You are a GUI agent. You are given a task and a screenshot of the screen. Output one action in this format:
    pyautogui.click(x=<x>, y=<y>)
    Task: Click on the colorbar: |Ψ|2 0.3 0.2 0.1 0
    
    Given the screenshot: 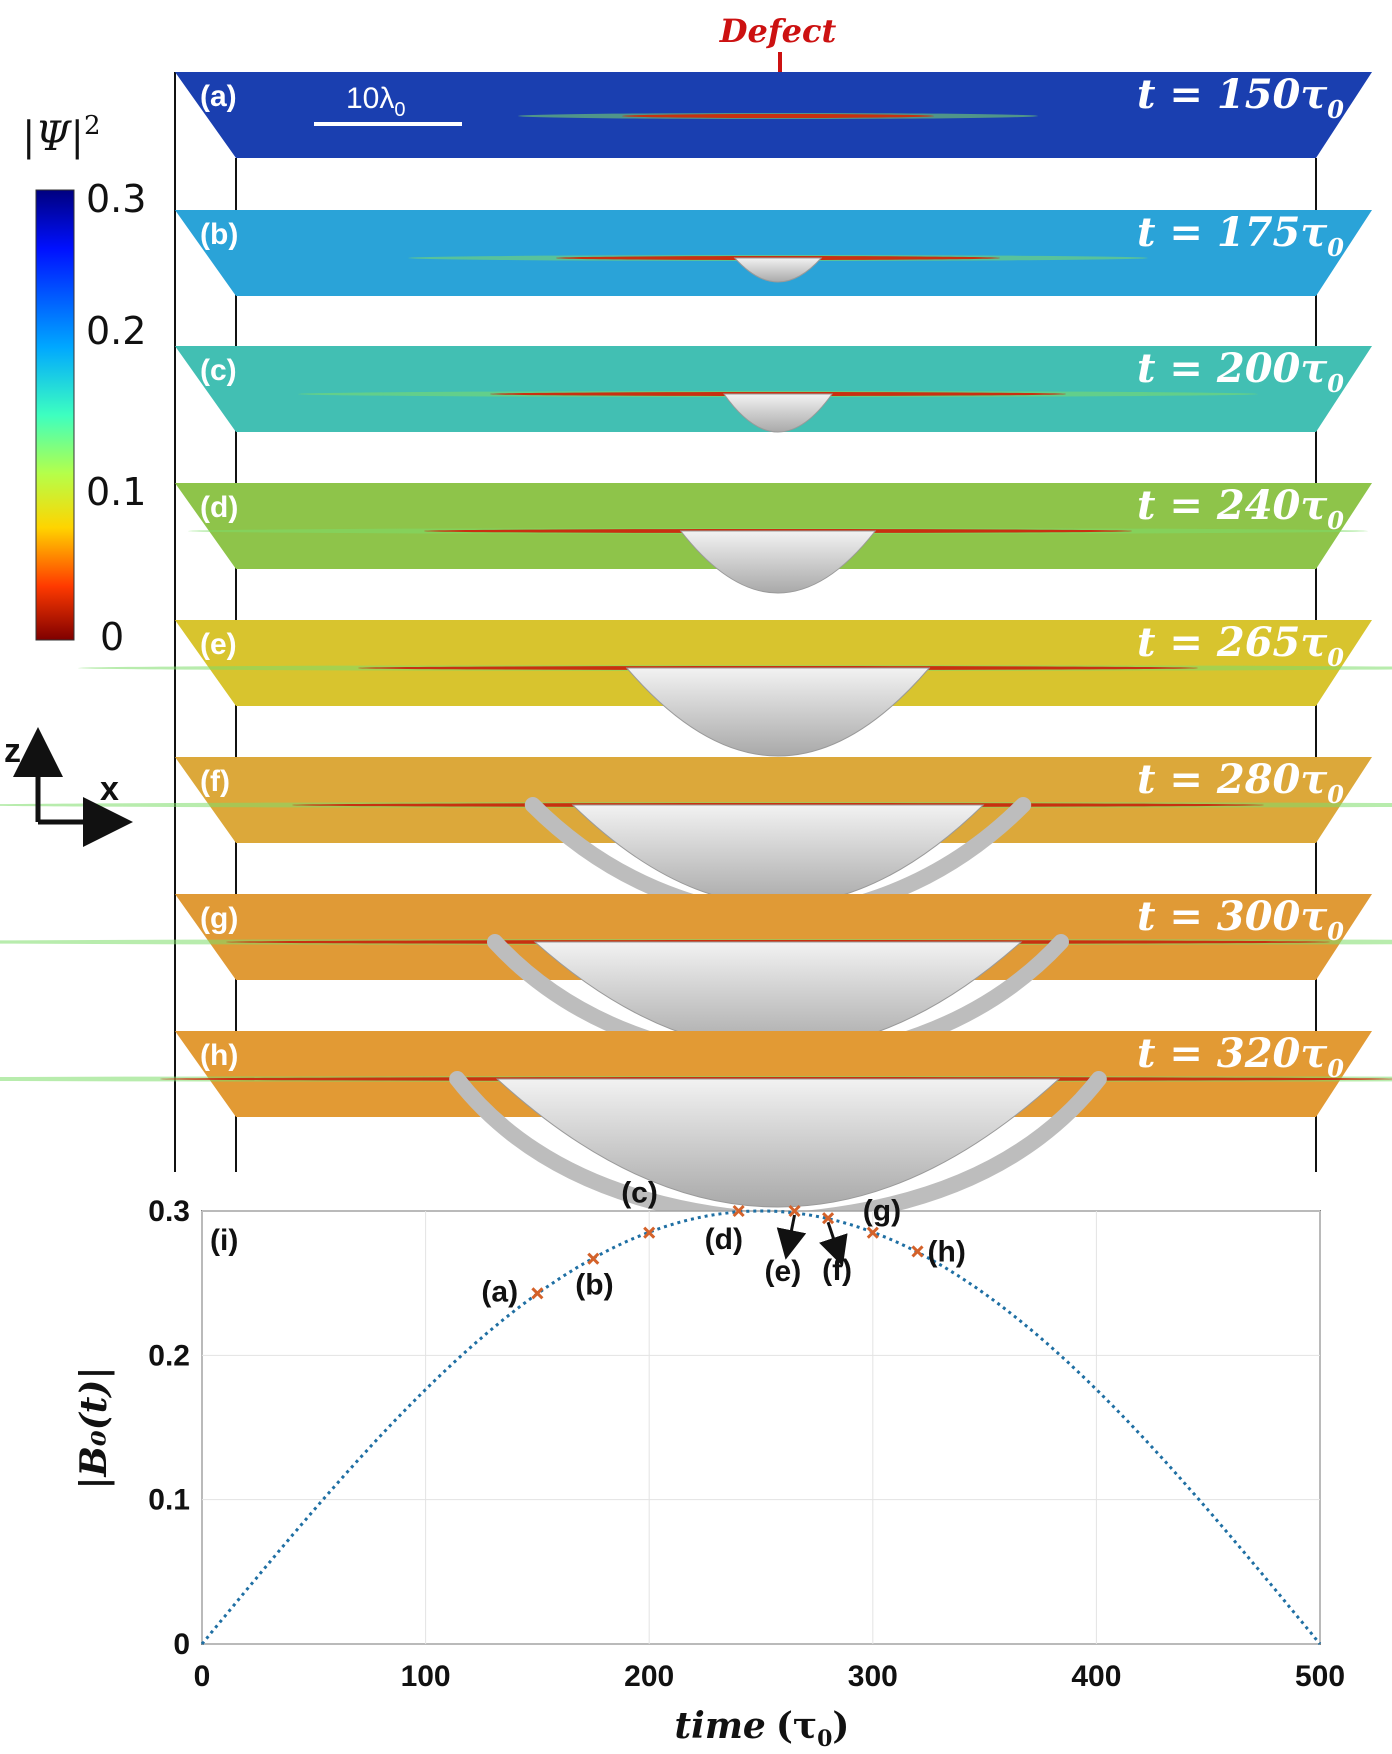 What is the action you would take?
    pyautogui.click(x=84, y=385)
    